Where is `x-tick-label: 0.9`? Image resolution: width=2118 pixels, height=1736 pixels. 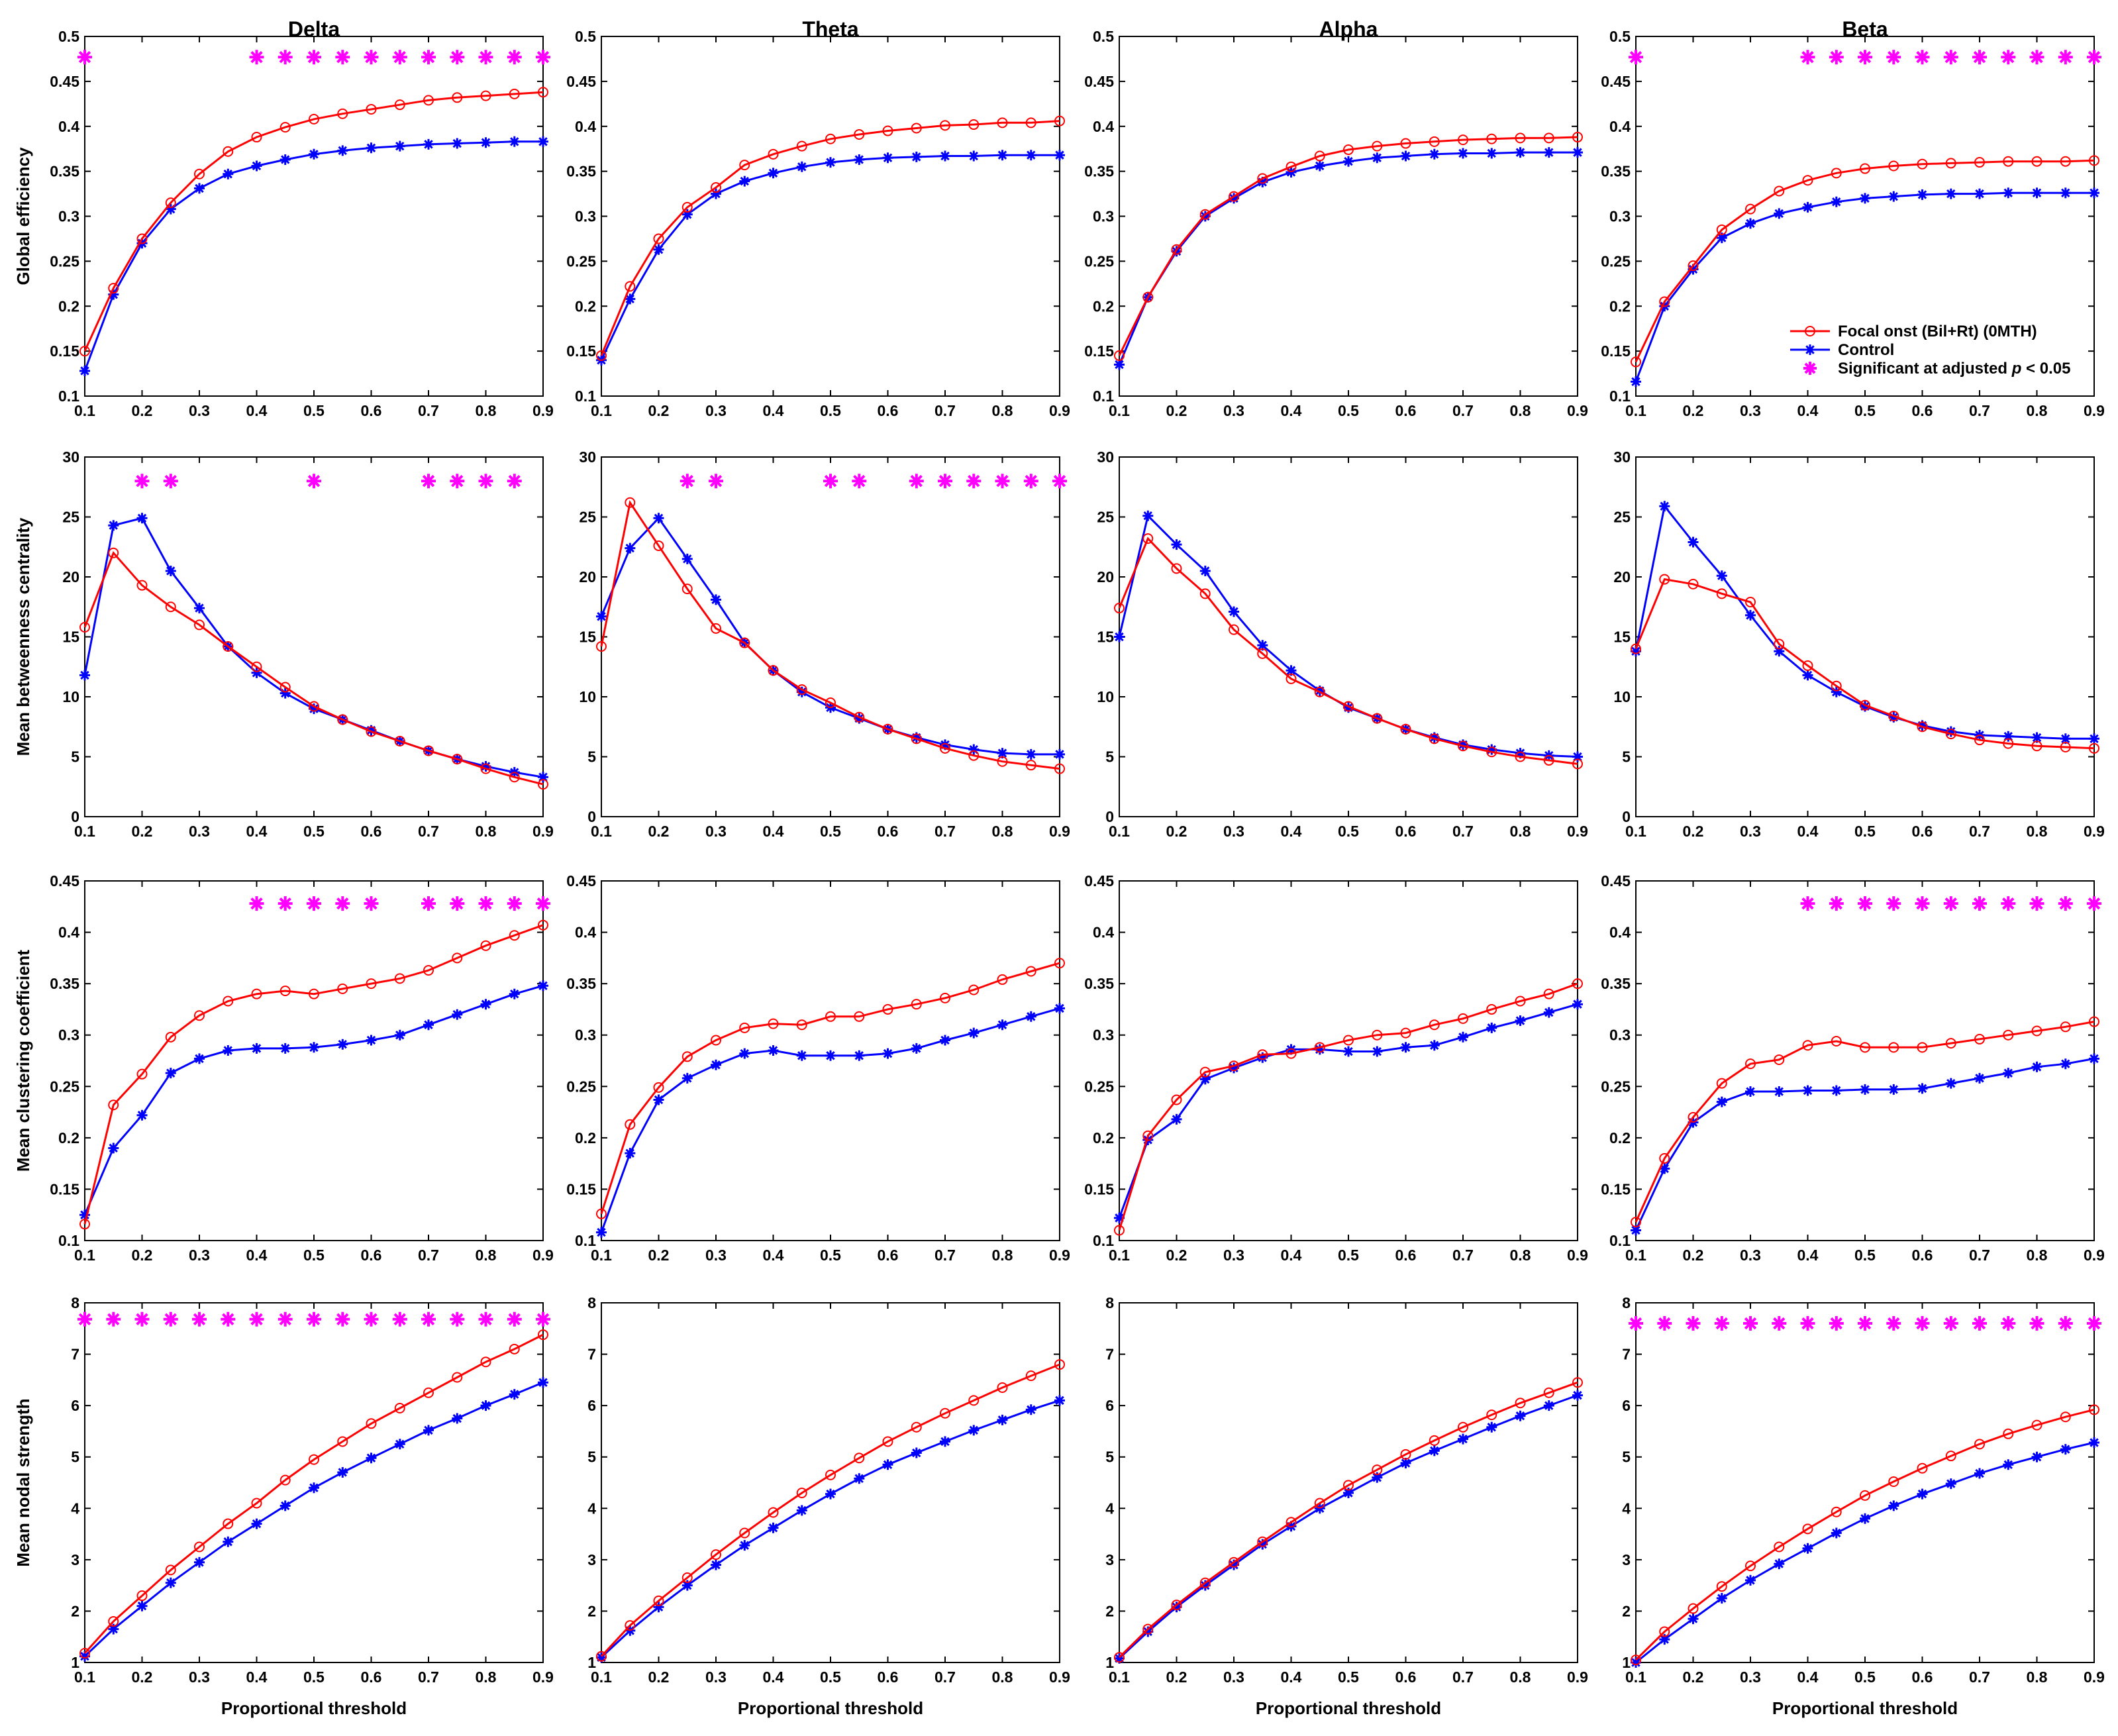
x-tick-label: 0.9 is located at coordinates (1577, 1677).